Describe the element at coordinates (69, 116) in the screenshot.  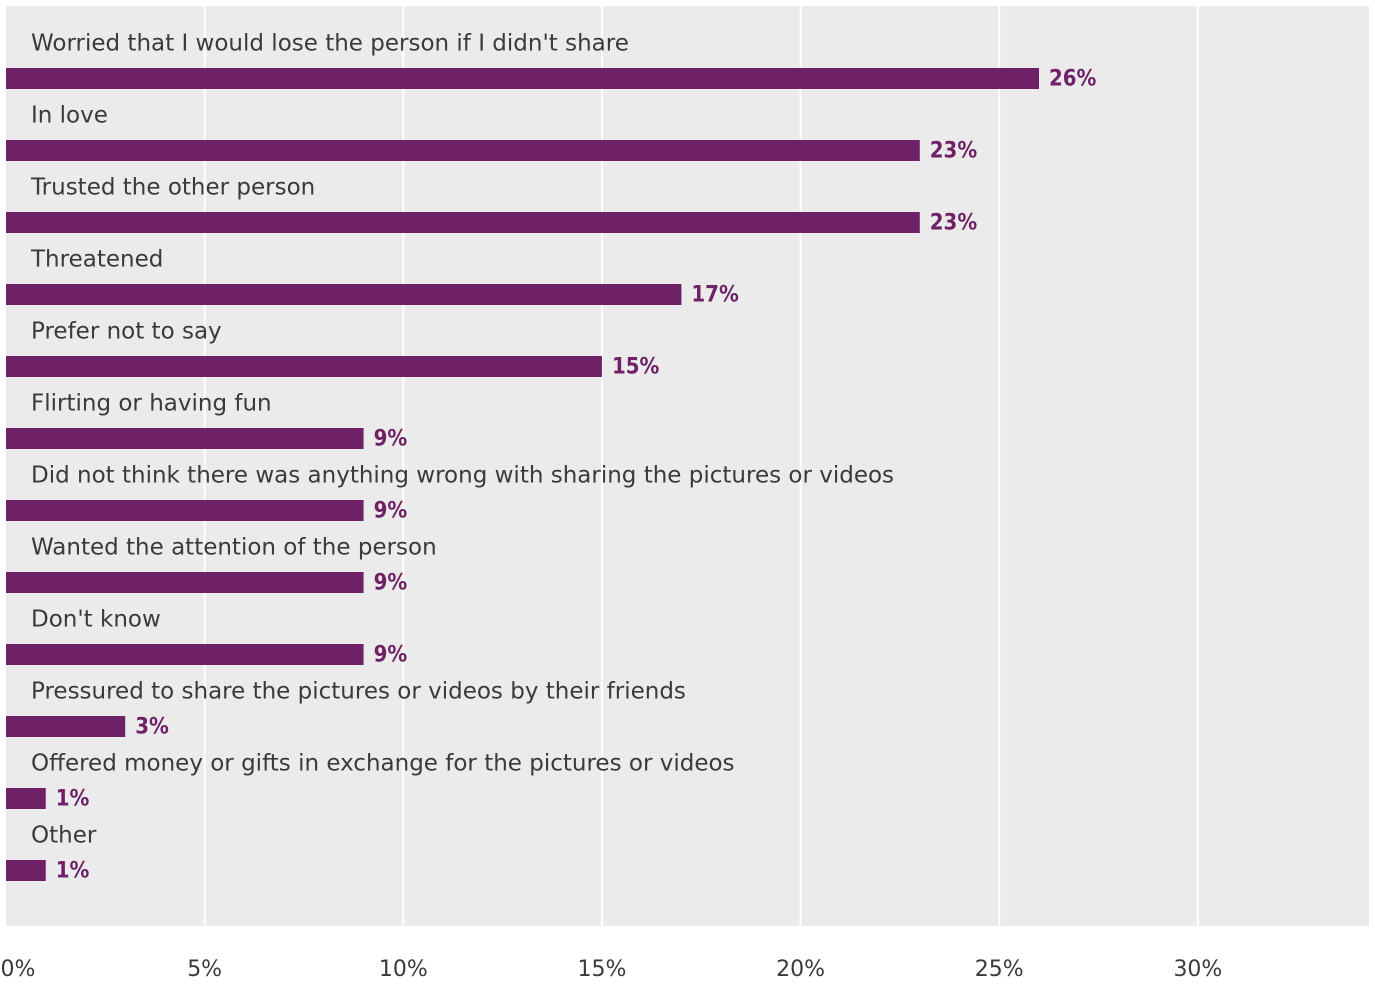
I see `category-label: In love` at that location.